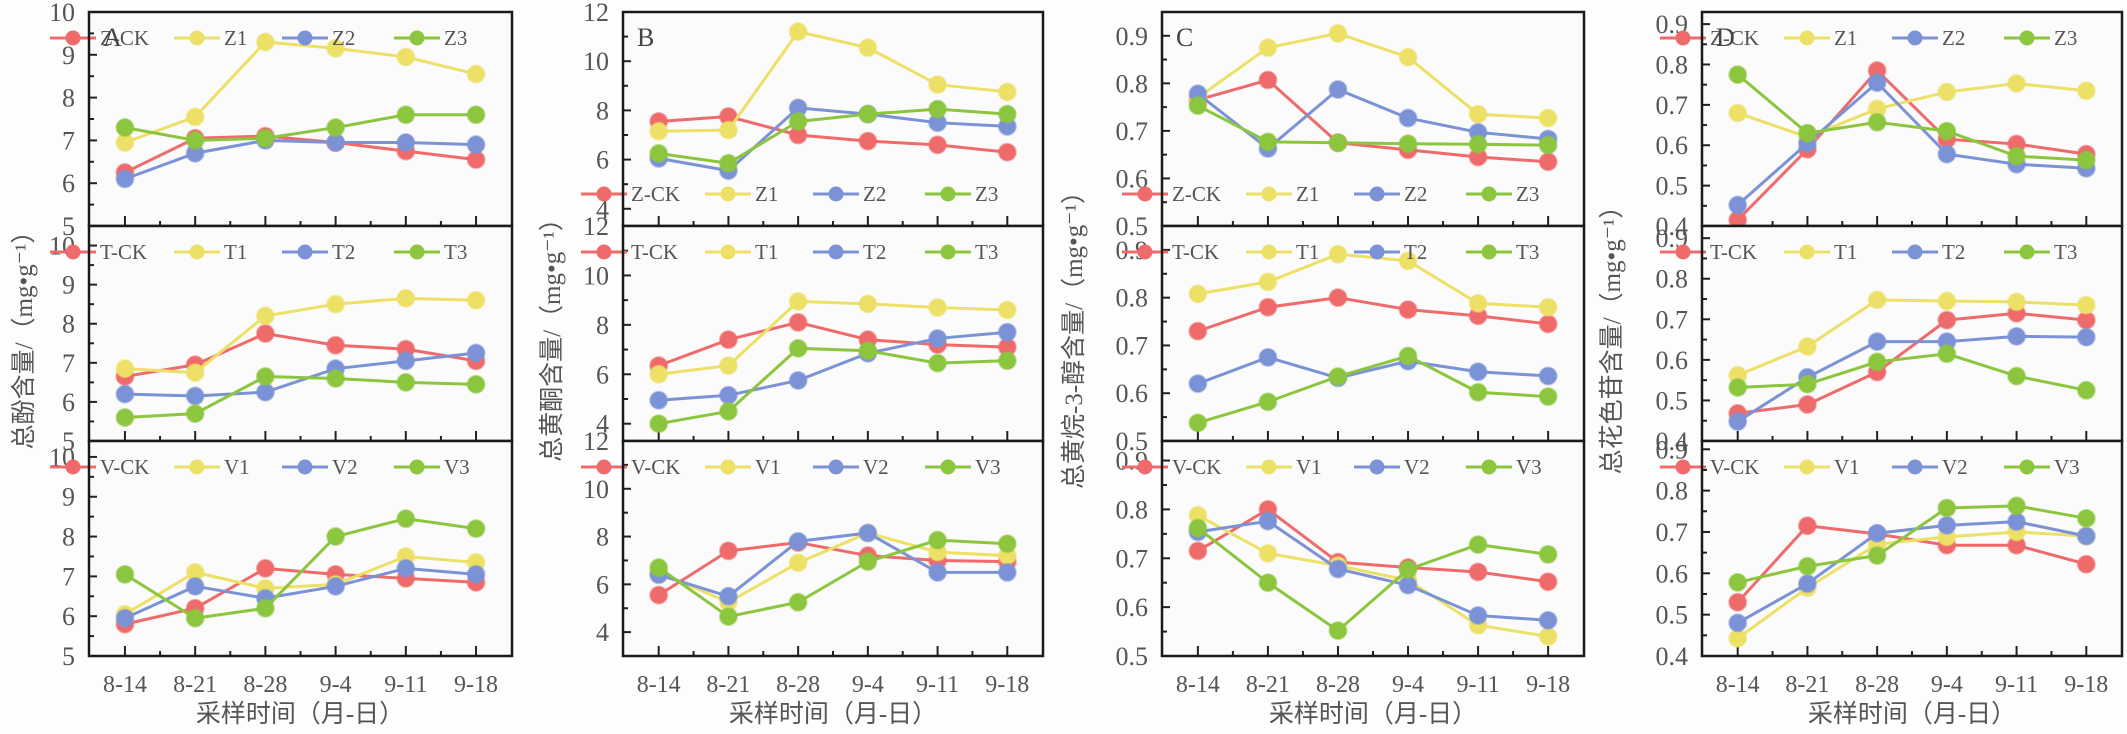  I want to click on y-axis-title-d: 总花色苷含量/（mg•g⁻¹）, so click(1612, 334).